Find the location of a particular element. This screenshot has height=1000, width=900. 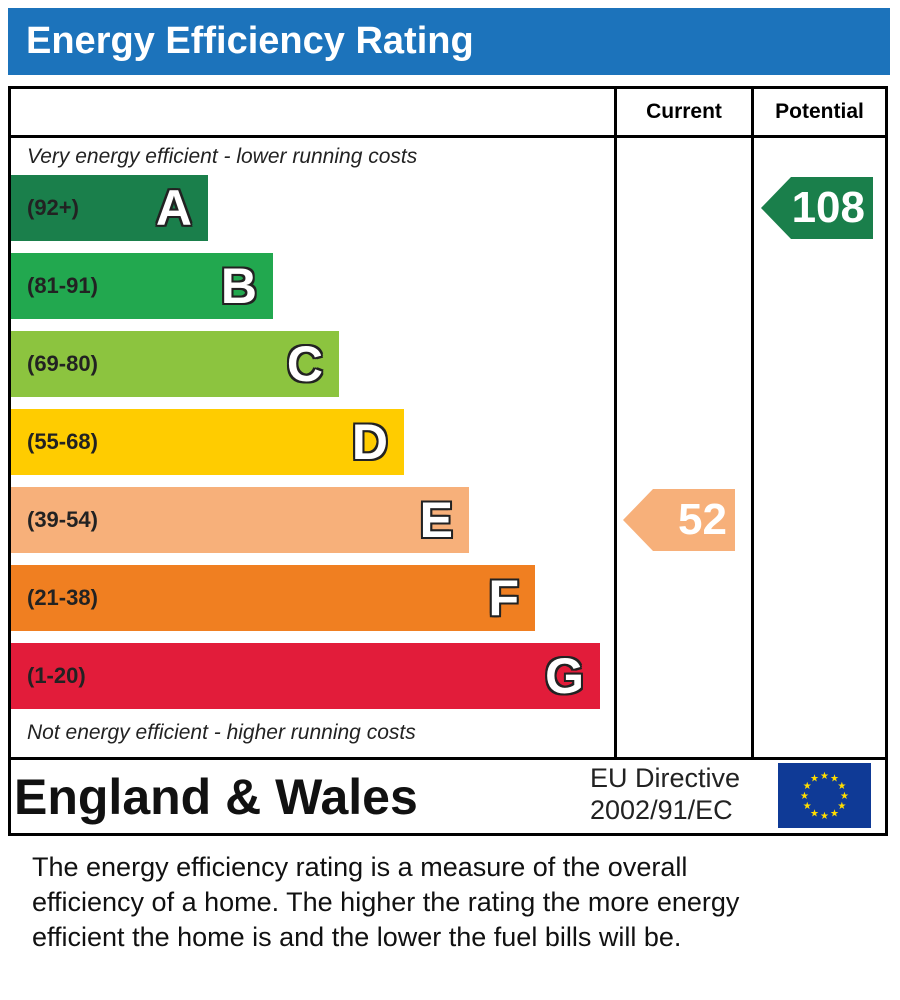

band-range: (69-80) is located at coordinates (62, 363).